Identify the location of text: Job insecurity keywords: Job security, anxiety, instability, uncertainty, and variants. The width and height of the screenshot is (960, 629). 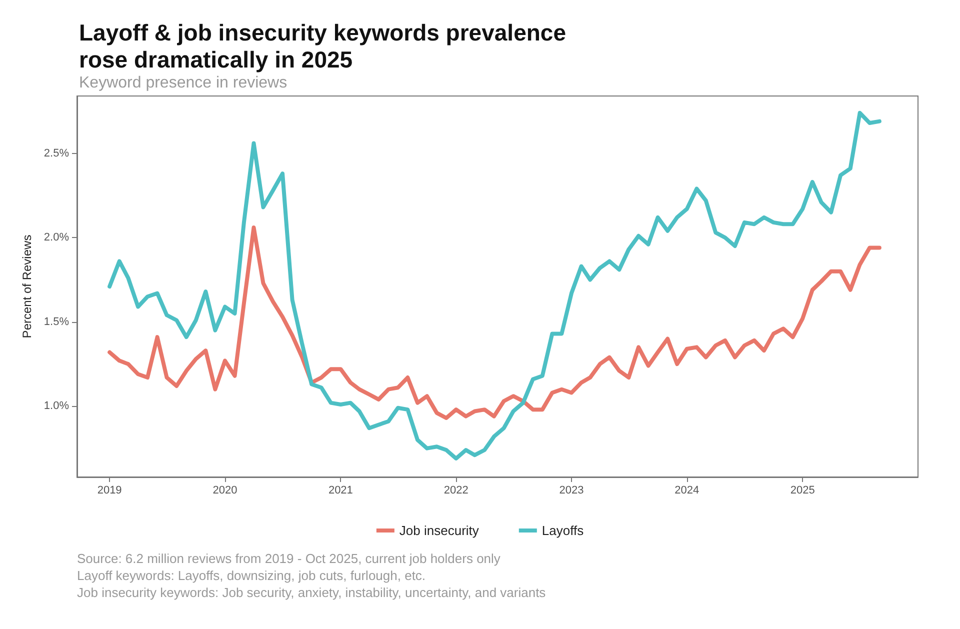
(311, 592).